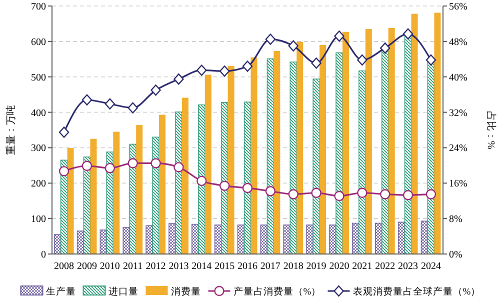 This screenshot has width=500, height=301. Describe the element at coordinates (458, 78) in the screenshot. I see `y2-tick-label: 40%` at that location.